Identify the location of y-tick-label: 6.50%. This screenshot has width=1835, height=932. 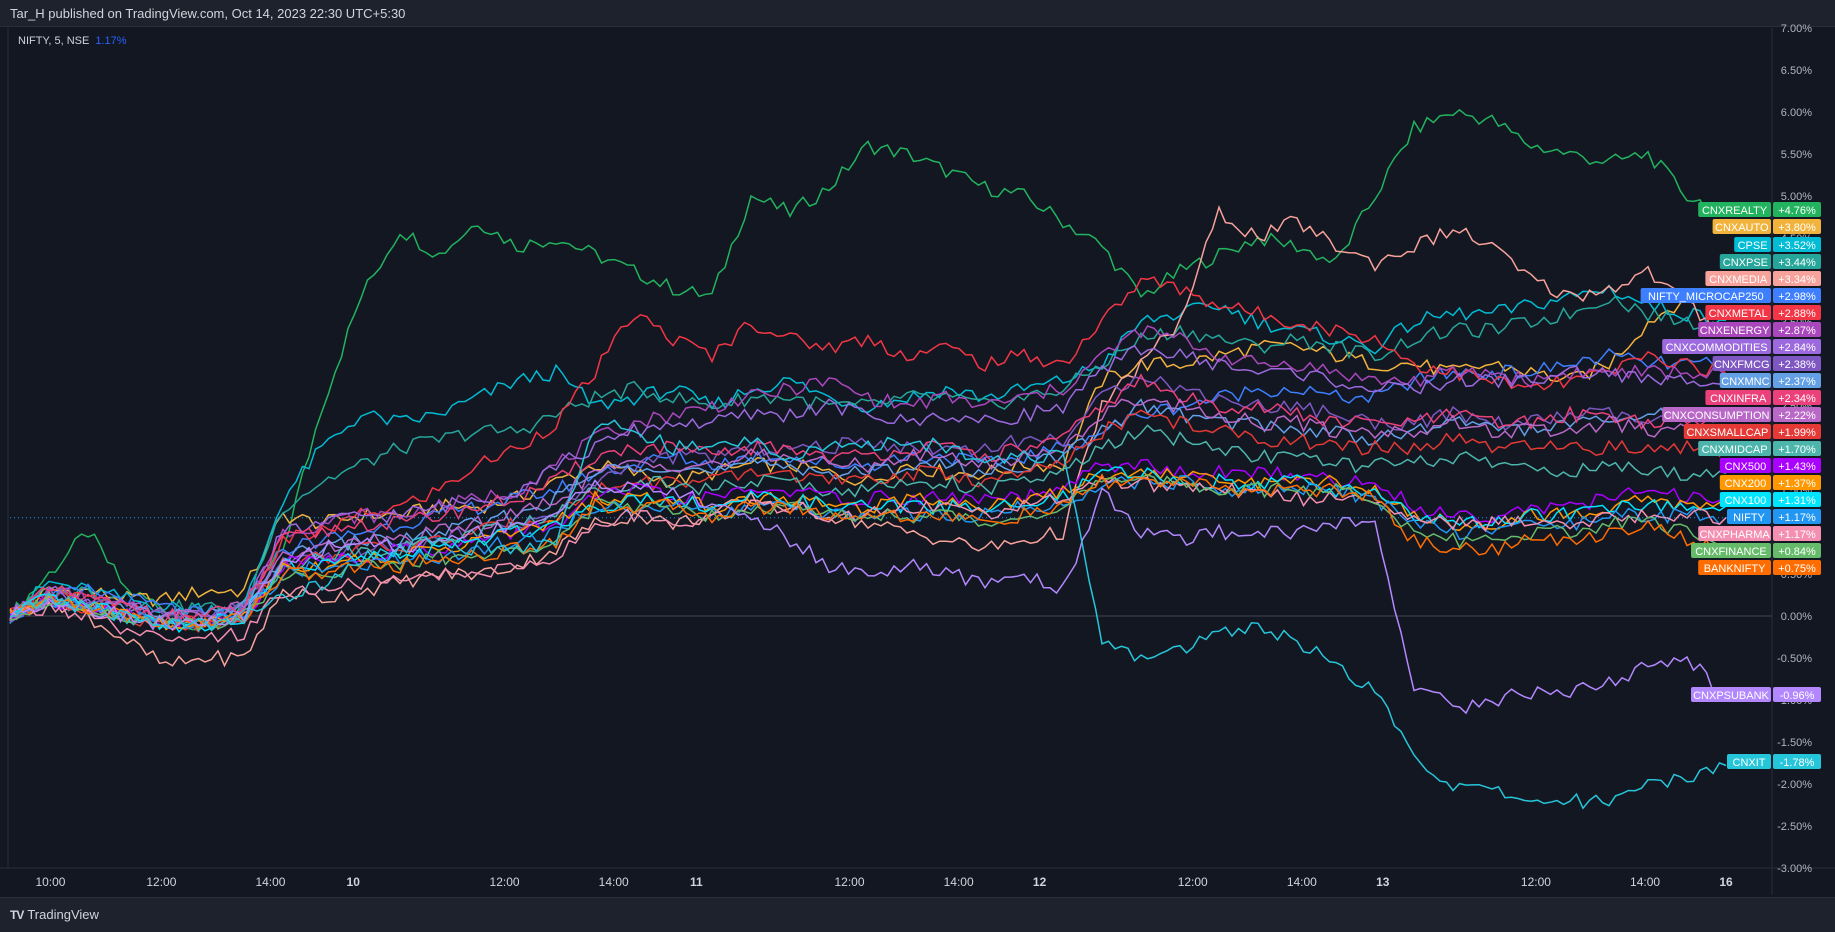
(1796, 71).